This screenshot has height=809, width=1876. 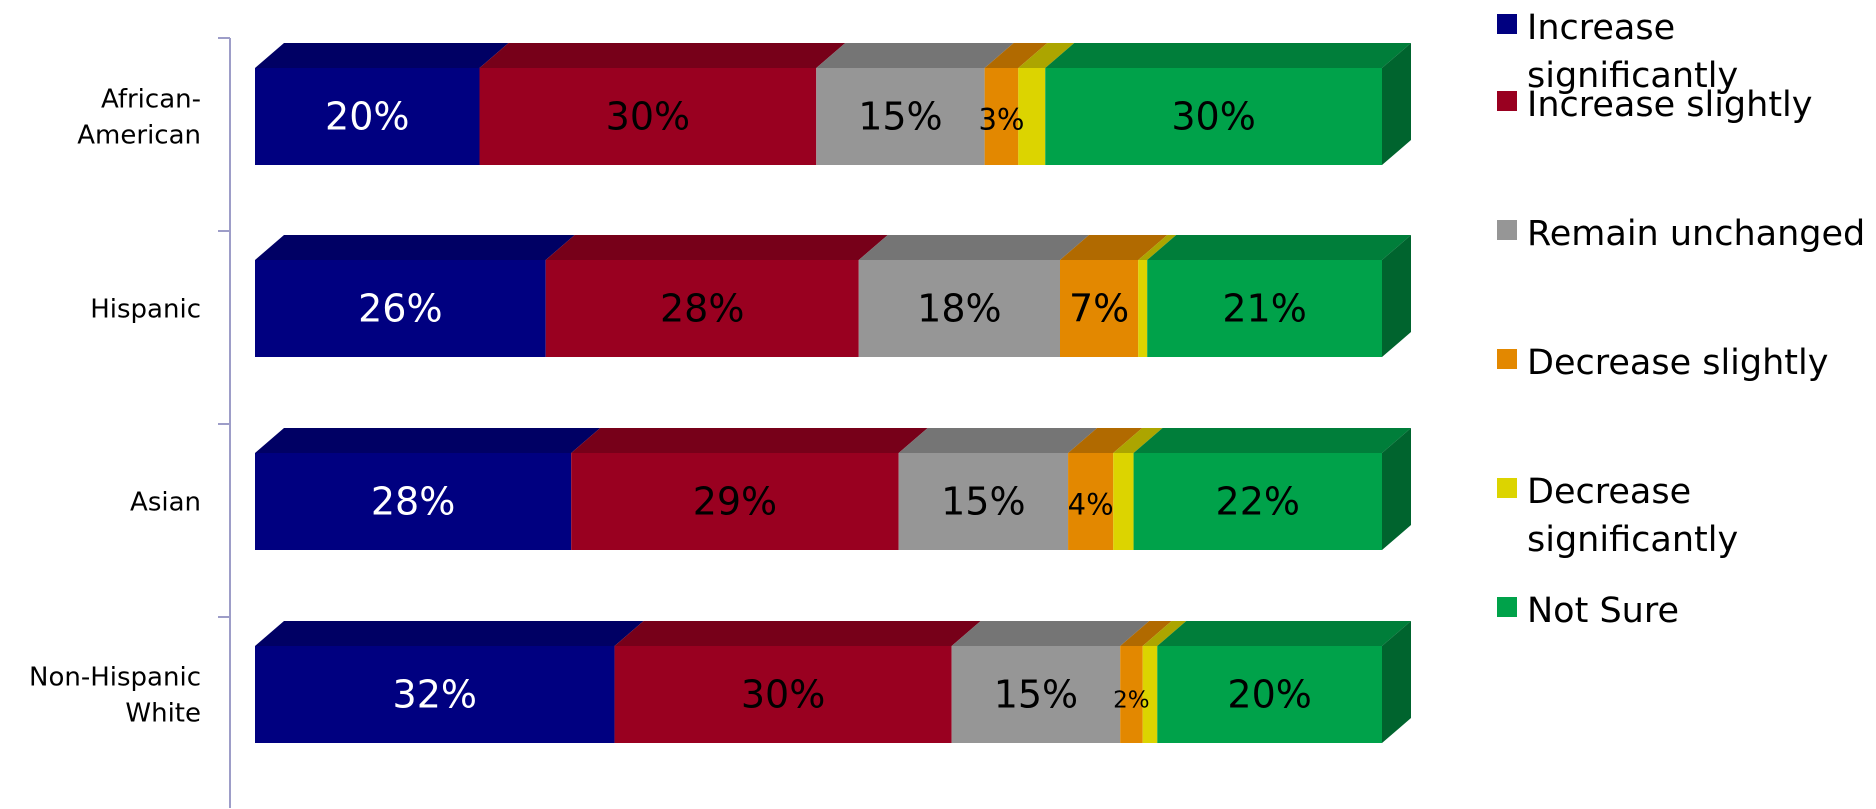 What do you see at coordinates (1131, 701) in the screenshot?
I see `data-label: 2%` at bounding box center [1131, 701].